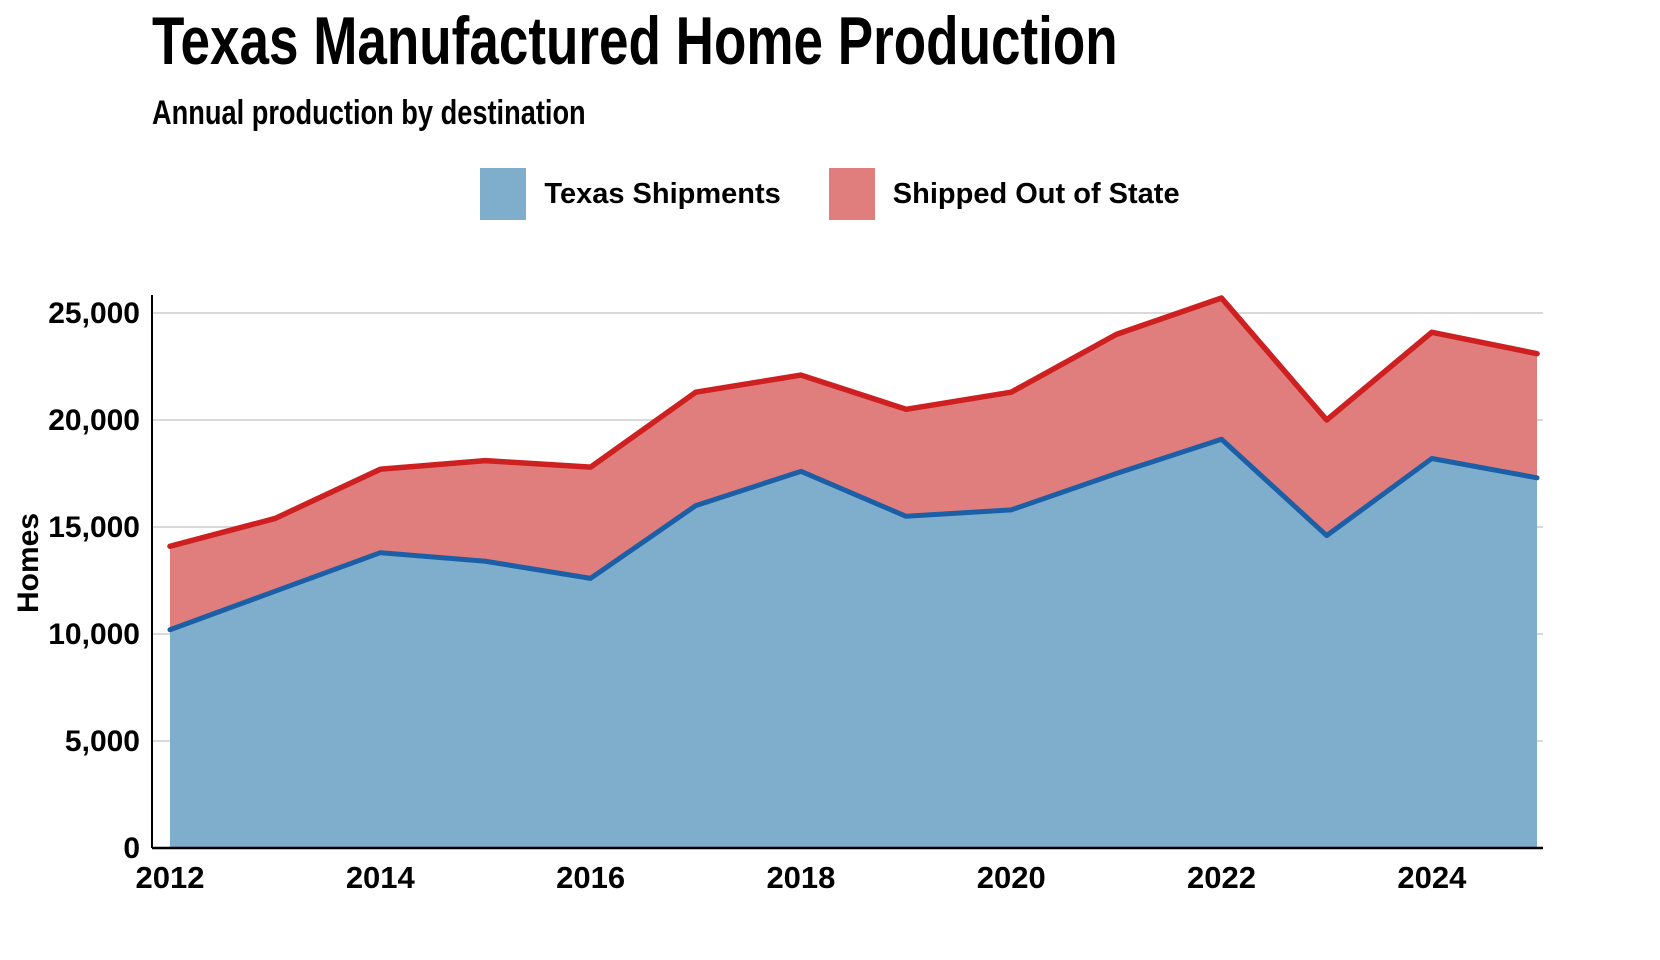  Describe the element at coordinates (1011, 877) in the screenshot. I see `x-tick-label: 2020` at that location.